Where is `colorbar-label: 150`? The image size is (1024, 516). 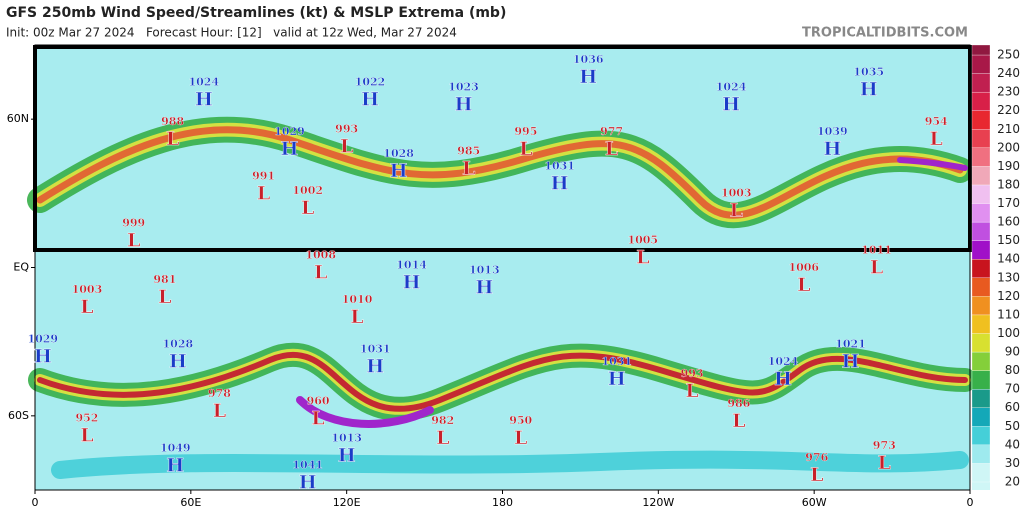 colorbar-label: 150 is located at coordinates (1008, 240).